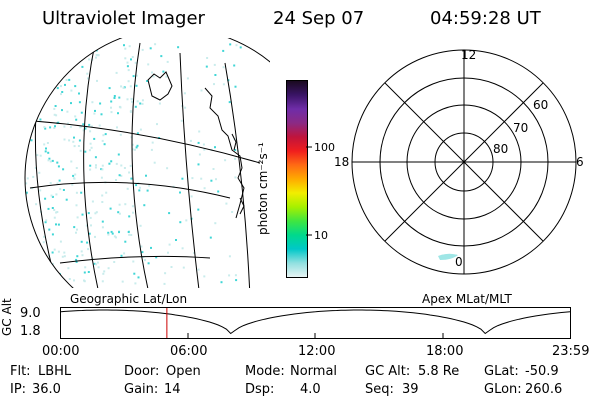  Describe the element at coordinates (265, 371) in the screenshot. I see `status-mode-label: Mode:` at that location.